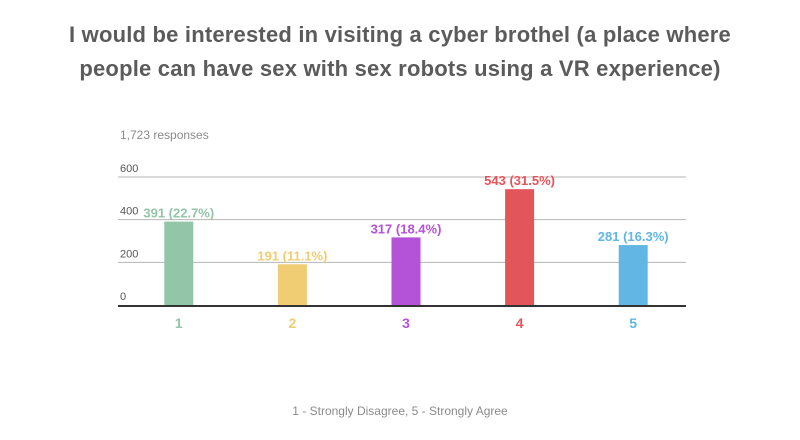 The width and height of the screenshot is (800, 440). What do you see at coordinates (406, 228) in the screenshot?
I see `data-label-3: 317 (18.4%)` at bounding box center [406, 228].